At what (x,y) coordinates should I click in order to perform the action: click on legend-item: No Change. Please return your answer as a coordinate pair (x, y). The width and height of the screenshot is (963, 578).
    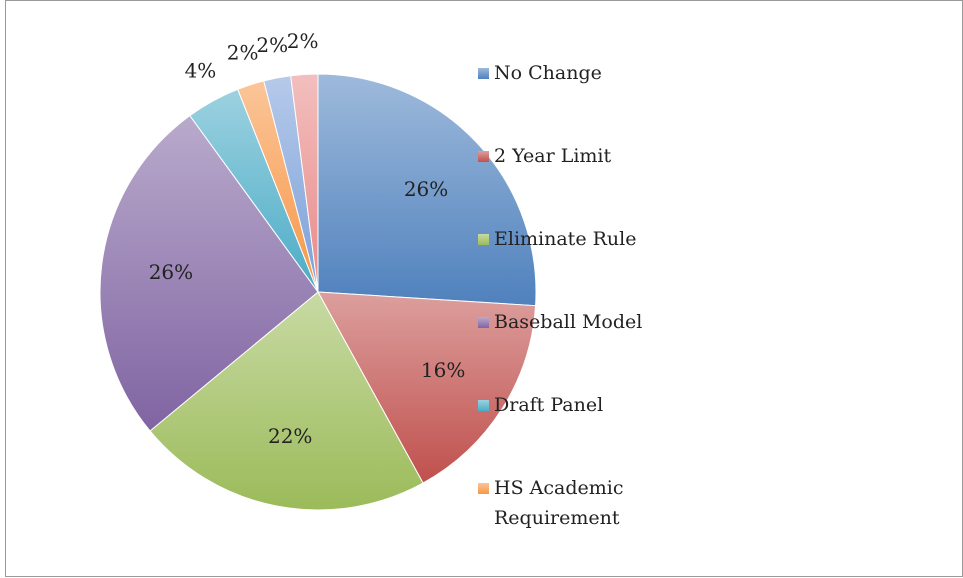
    Looking at the image, I should click on (563, 73).